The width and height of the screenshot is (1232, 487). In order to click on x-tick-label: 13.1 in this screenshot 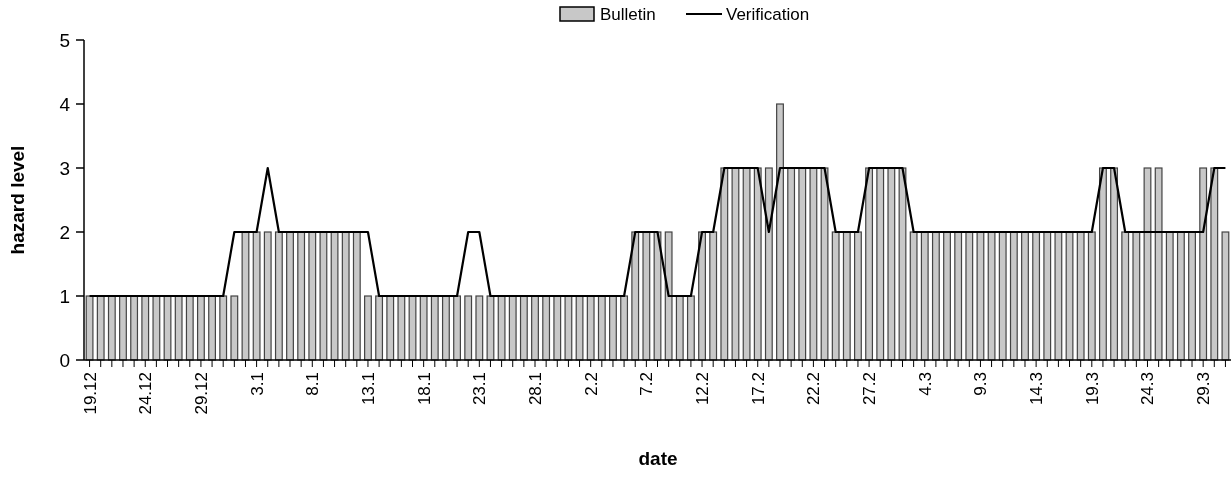, I will do `click(368, 389)`.